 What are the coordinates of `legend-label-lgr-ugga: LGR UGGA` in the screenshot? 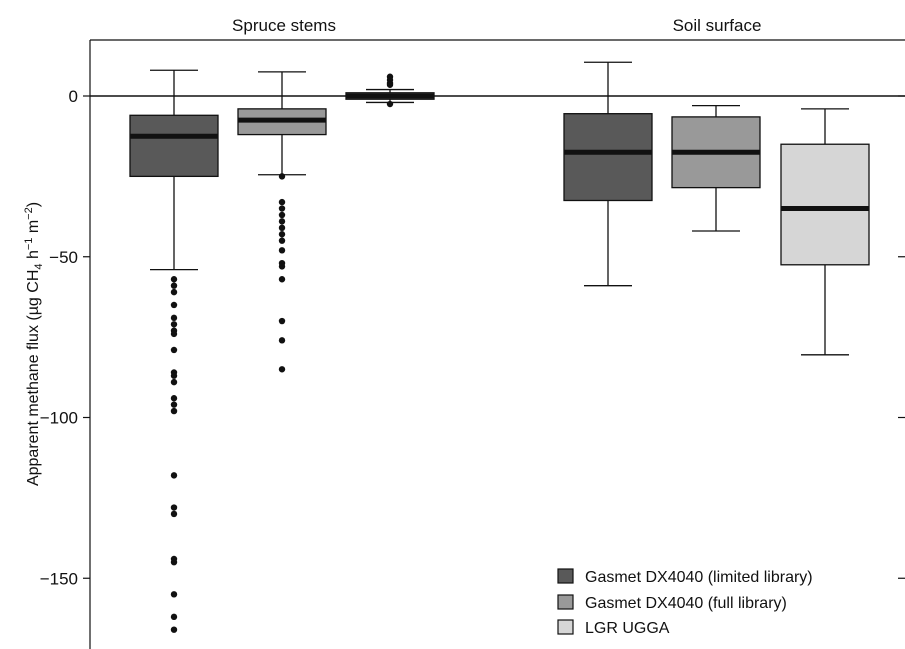 It's located at (627, 628).